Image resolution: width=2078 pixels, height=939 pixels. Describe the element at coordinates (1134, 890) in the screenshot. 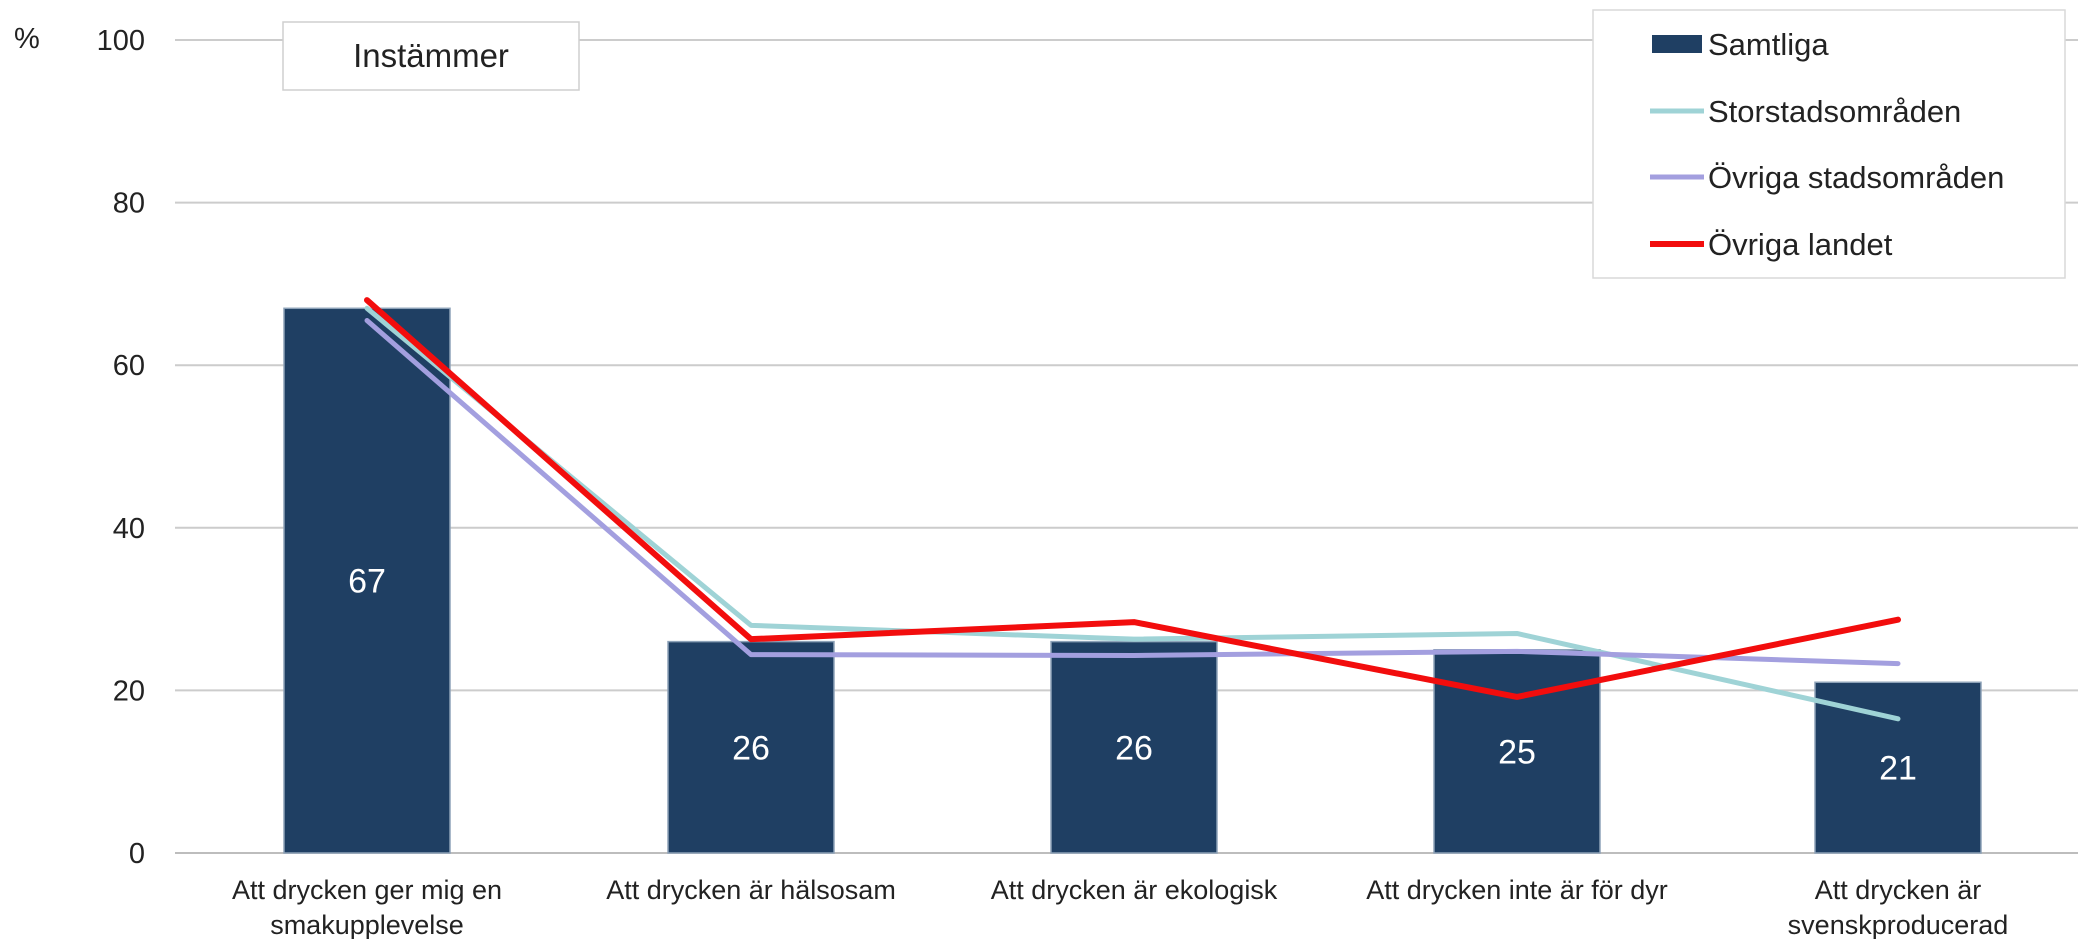

I see `category-label: Att drycken är ekologisk` at that location.